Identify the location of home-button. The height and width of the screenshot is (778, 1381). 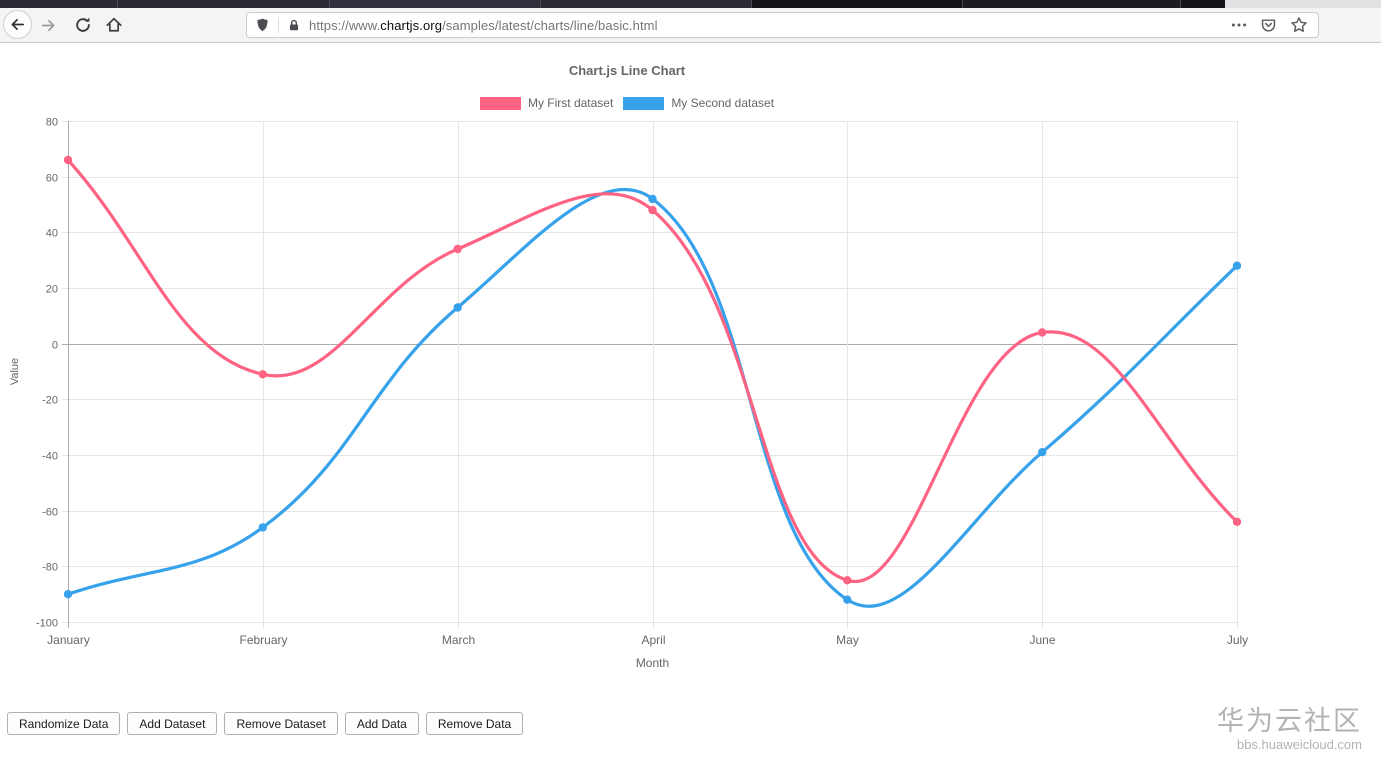
(114, 25).